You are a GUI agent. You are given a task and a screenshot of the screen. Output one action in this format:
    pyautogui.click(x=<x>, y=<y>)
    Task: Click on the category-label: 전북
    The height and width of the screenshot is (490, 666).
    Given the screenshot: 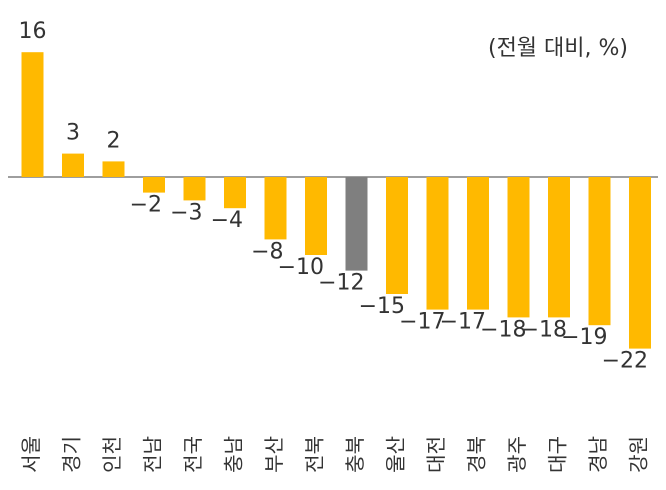 What is the action you would take?
    pyautogui.click(x=315, y=454)
    